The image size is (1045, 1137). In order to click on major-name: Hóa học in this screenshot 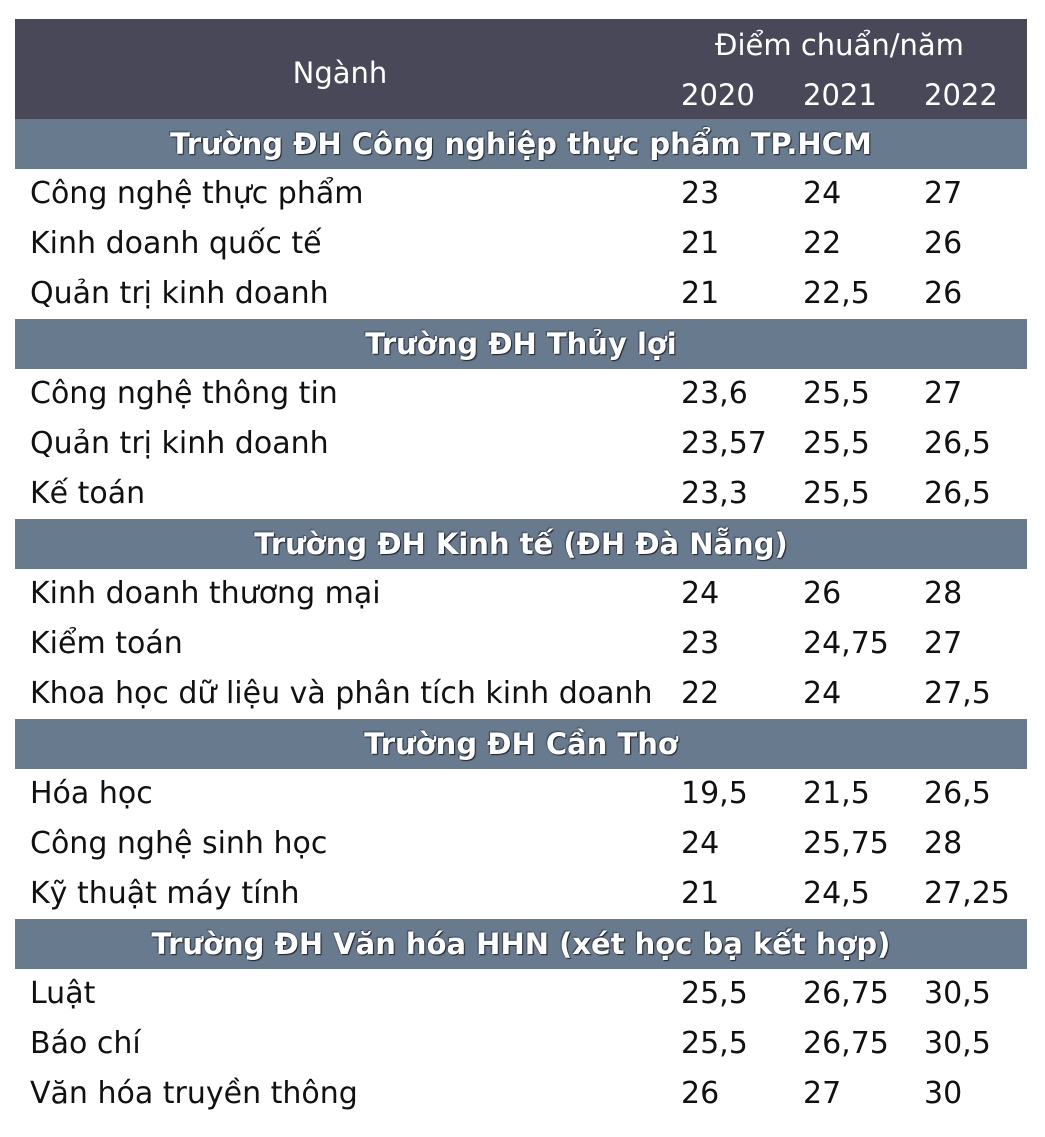, I will do `click(91, 793)`.